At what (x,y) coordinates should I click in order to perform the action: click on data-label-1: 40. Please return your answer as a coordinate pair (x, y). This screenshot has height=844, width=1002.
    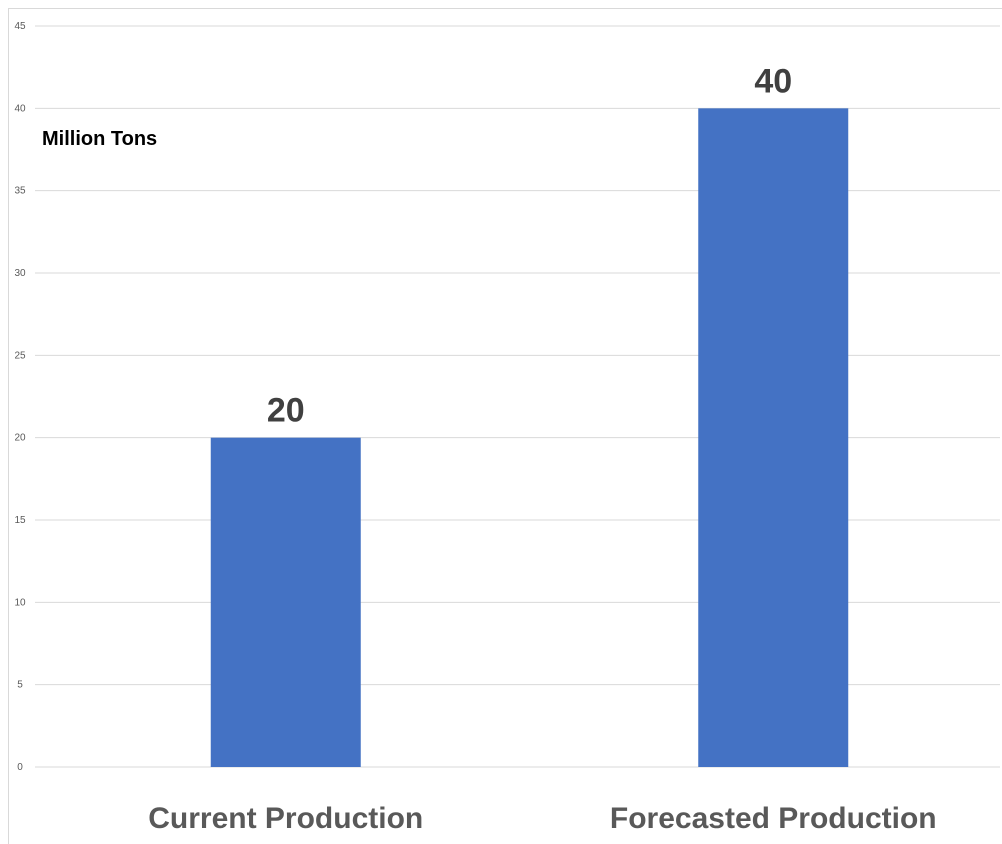
    Looking at the image, I should click on (773, 81).